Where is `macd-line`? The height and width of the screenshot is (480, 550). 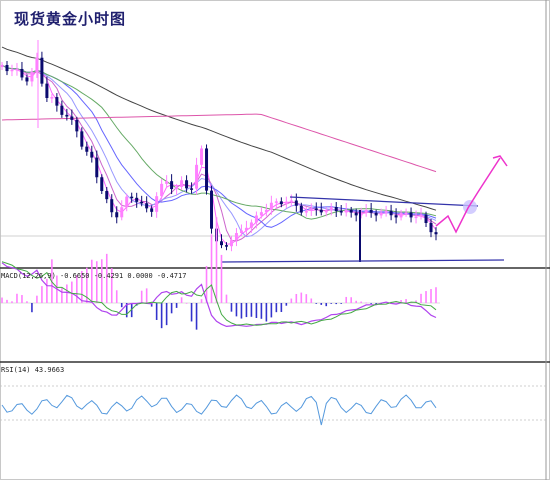
macd-line is located at coordinates (219, 295).